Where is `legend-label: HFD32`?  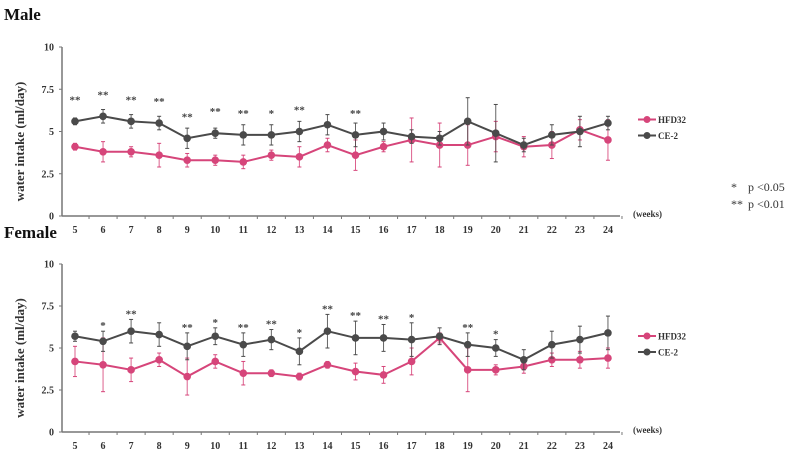
legend-label: HFD32 is located at coordinates (672, 337).